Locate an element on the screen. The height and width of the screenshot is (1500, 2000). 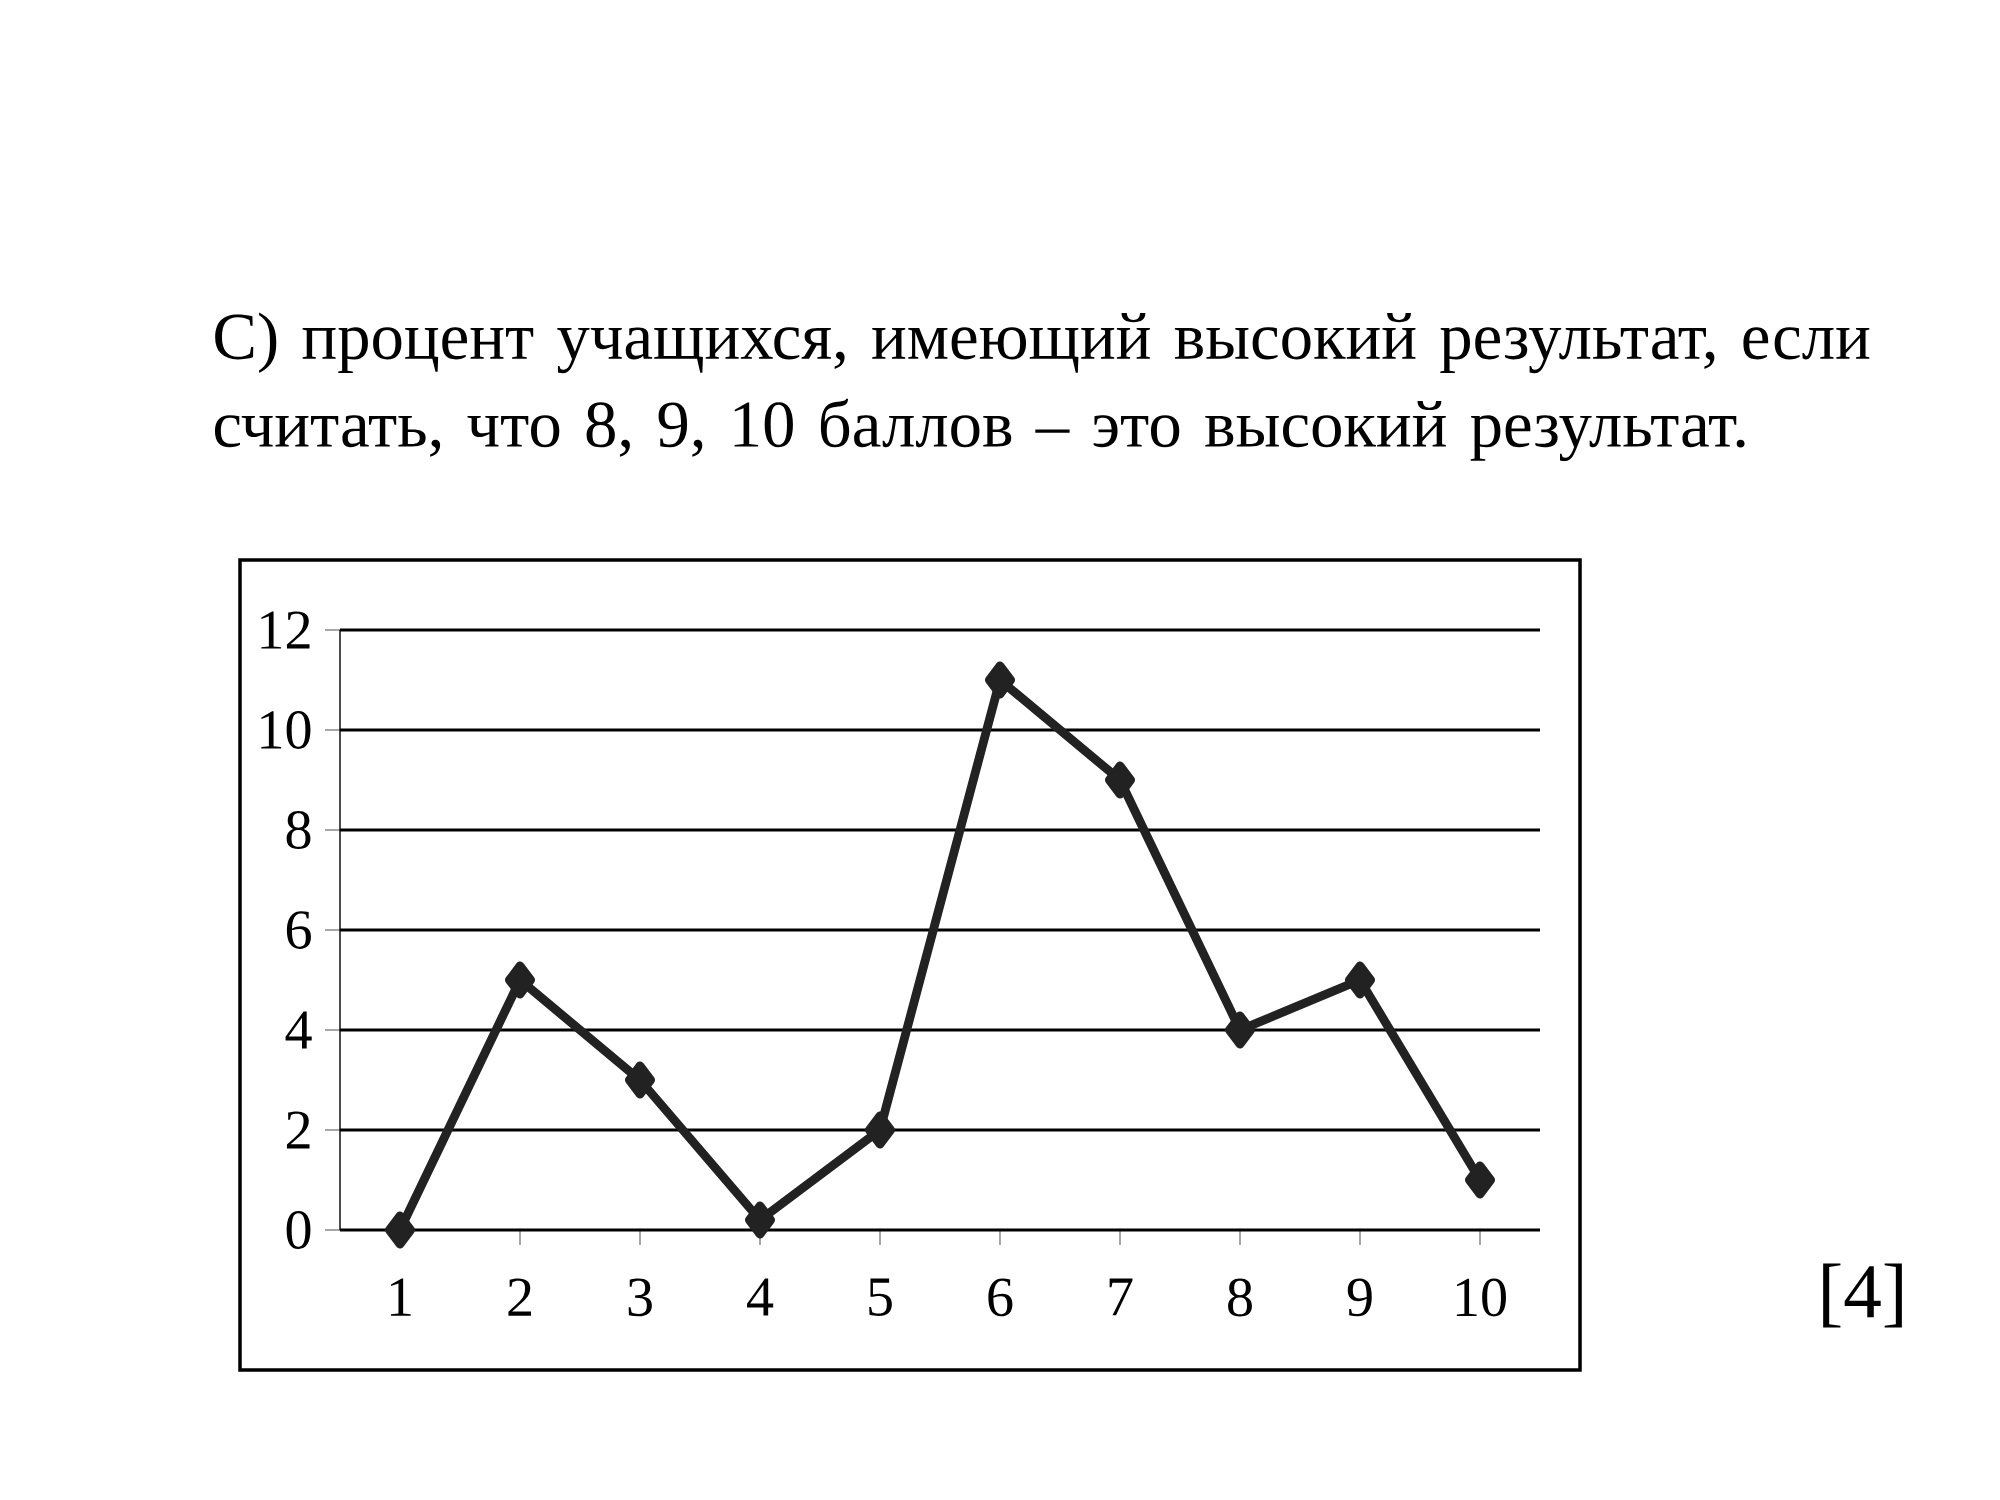
y-tick-label: 4 is located at coordinates (298, 1030).